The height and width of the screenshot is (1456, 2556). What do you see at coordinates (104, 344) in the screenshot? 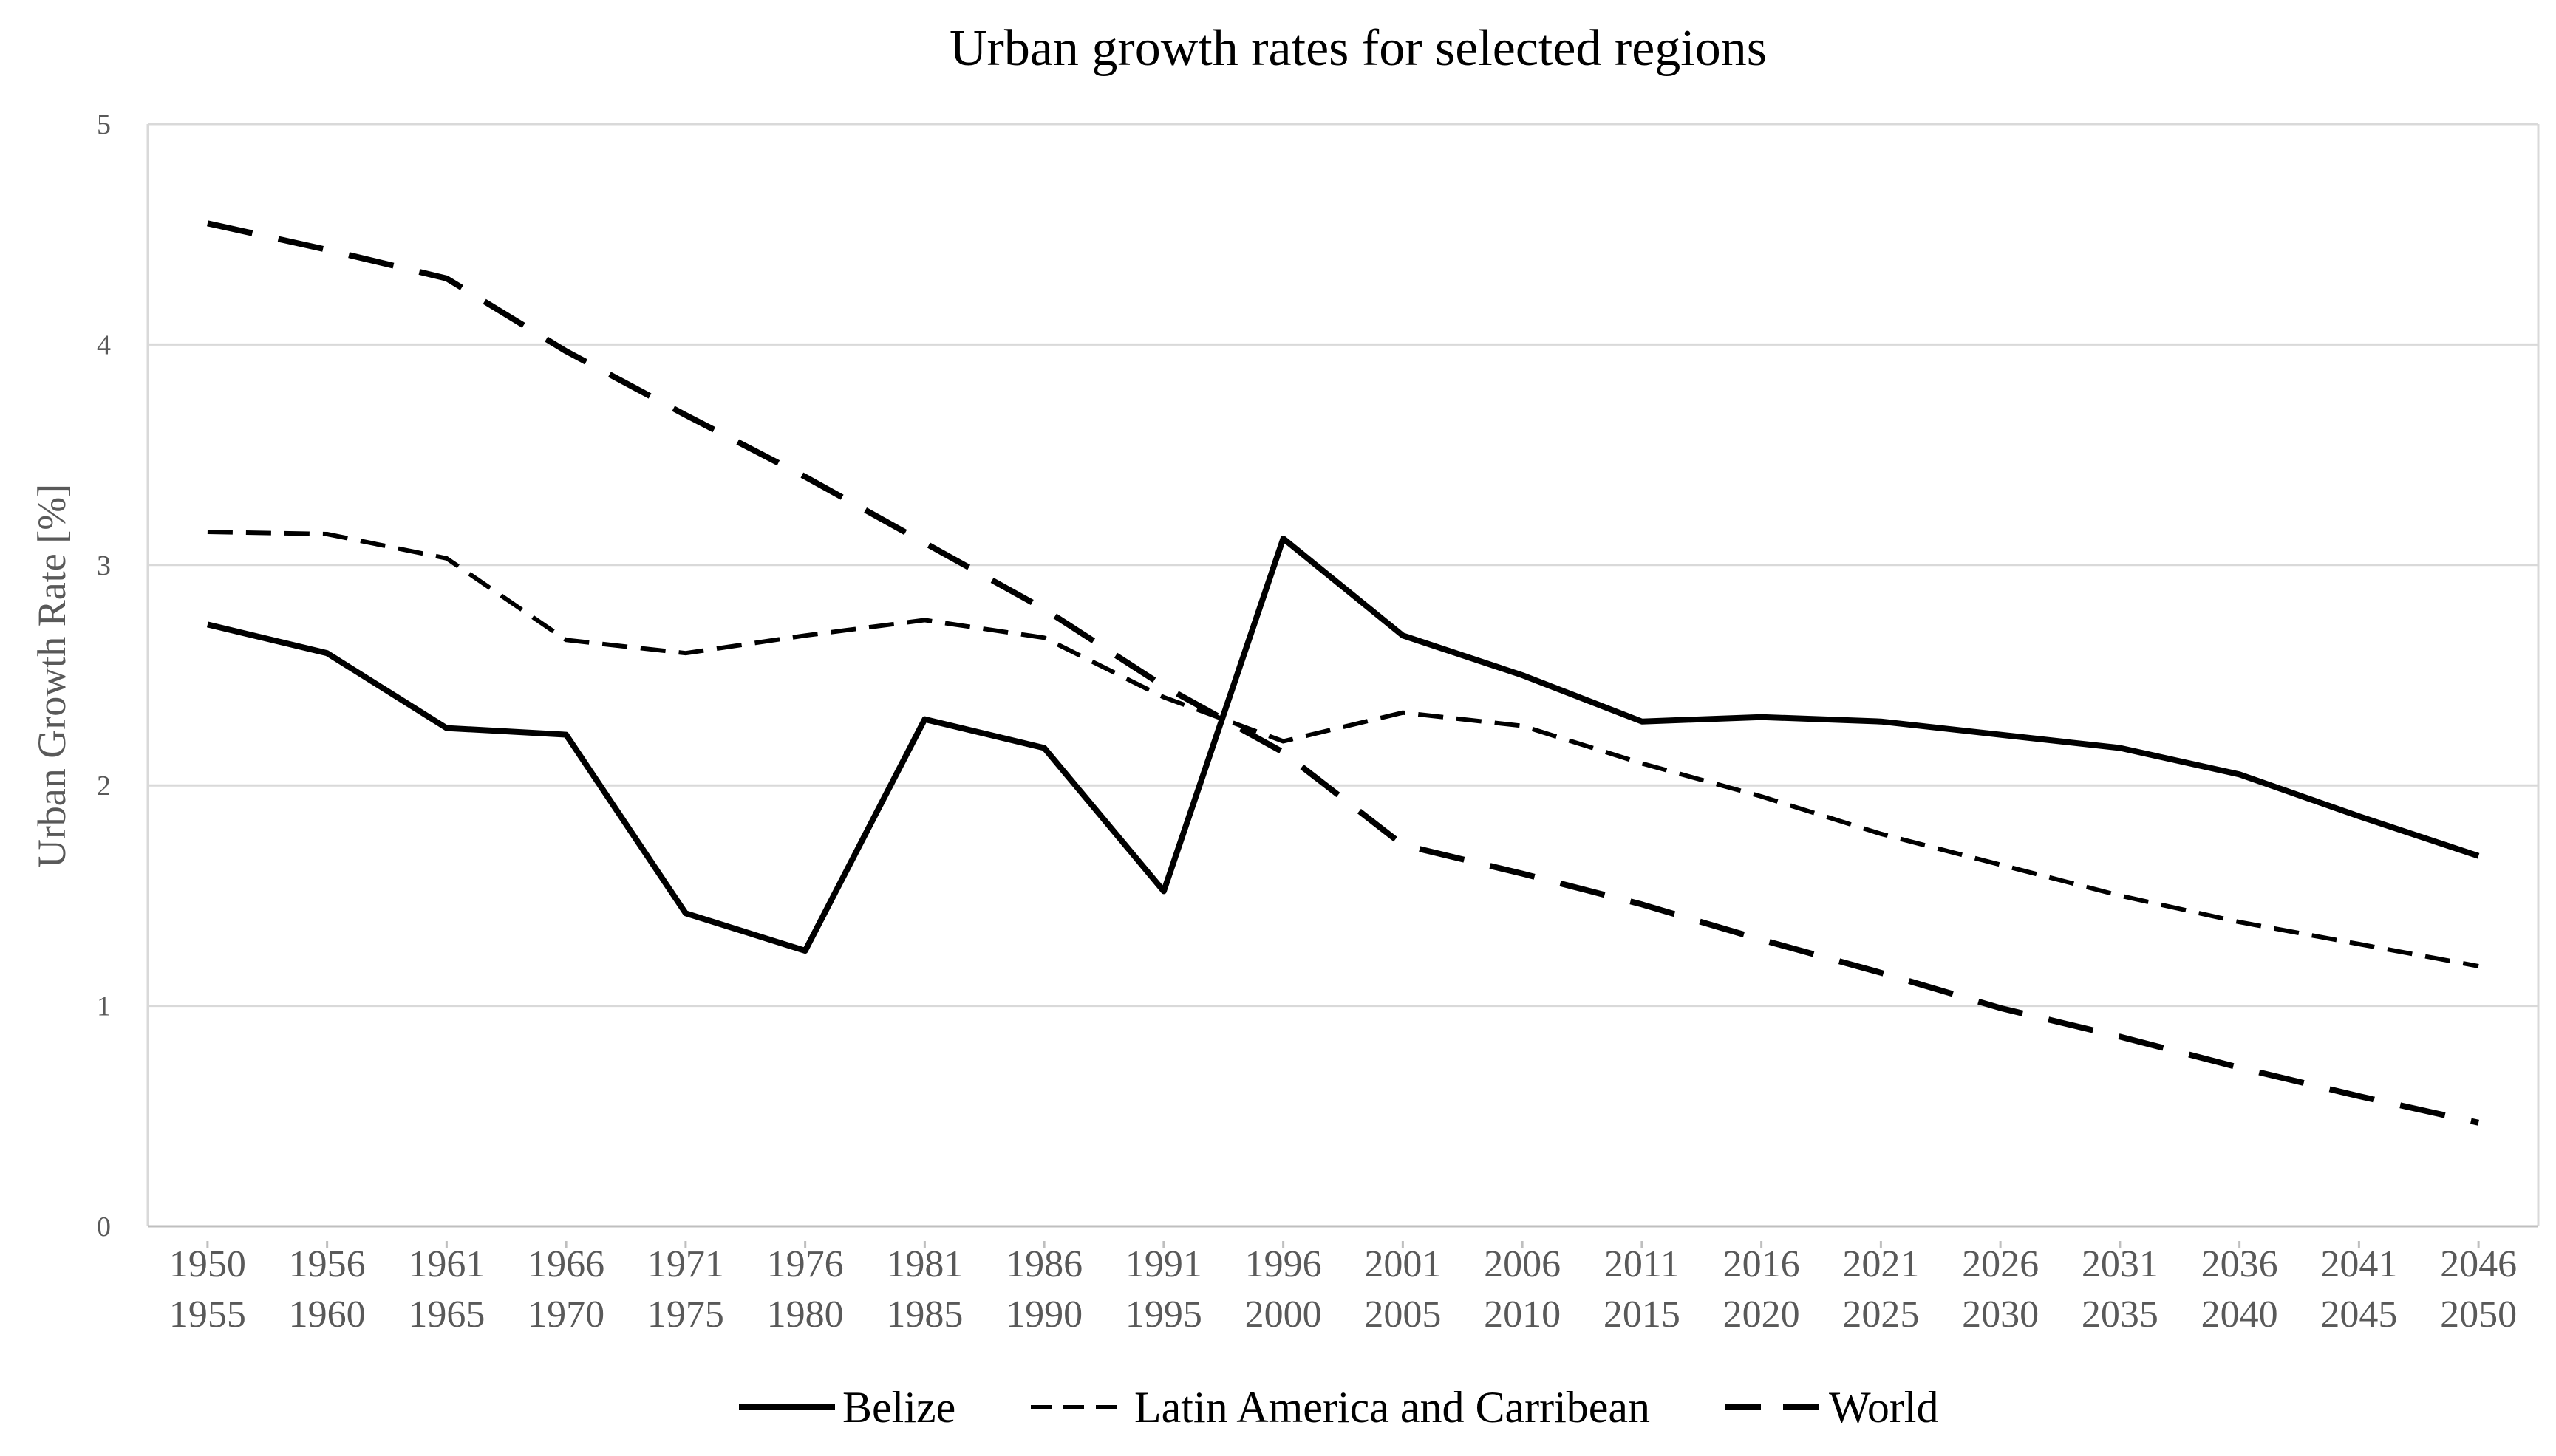
I see `y-tick-label: 4` at bounding box center [104, 344].